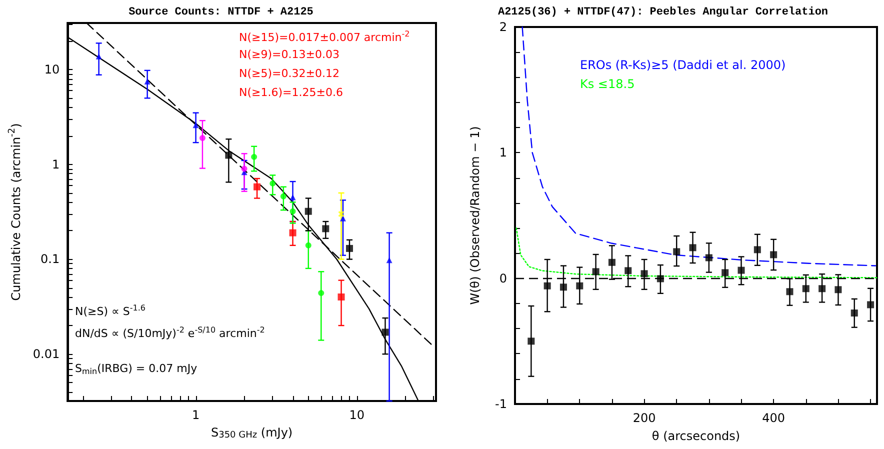 The height and width of the screenshot is (449, 884). What do you see at coordinates (356, 415) in the screenshot?
I see `x-tick-label: 10` at bounding box center [356, 415].